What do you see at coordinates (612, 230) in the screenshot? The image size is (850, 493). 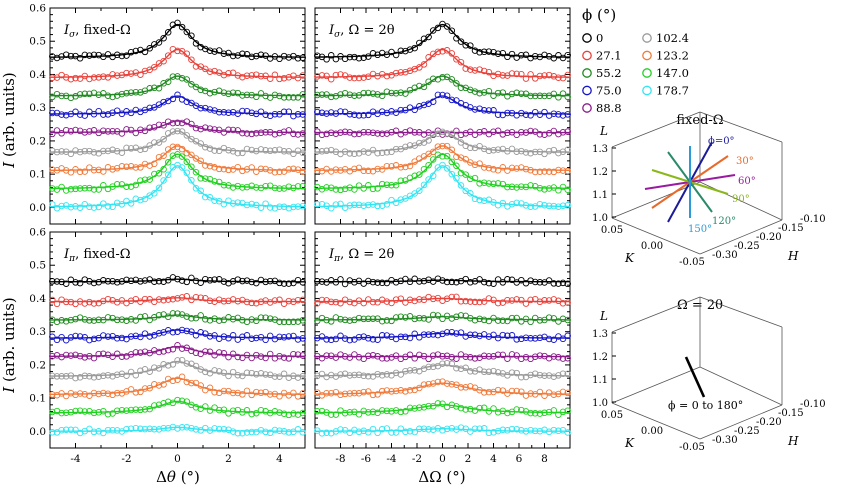 I see `inset-K-tick: 0.05` at bounding box center [612, 230].